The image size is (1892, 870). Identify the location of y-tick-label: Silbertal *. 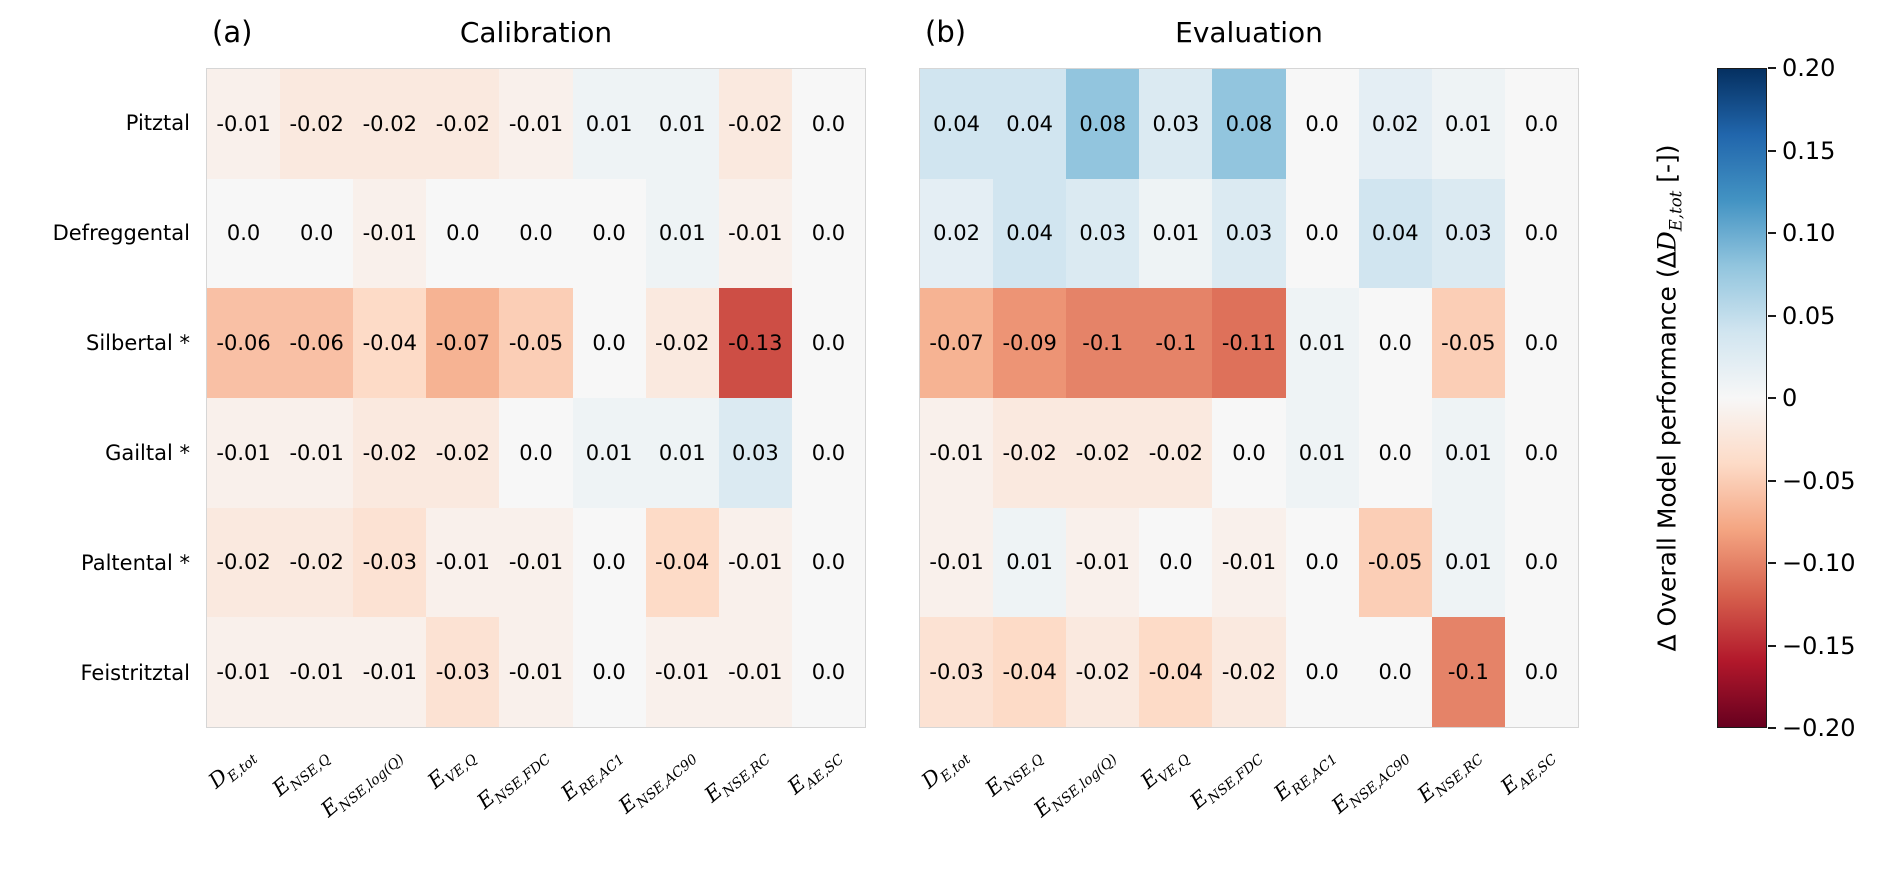
(138, 343).